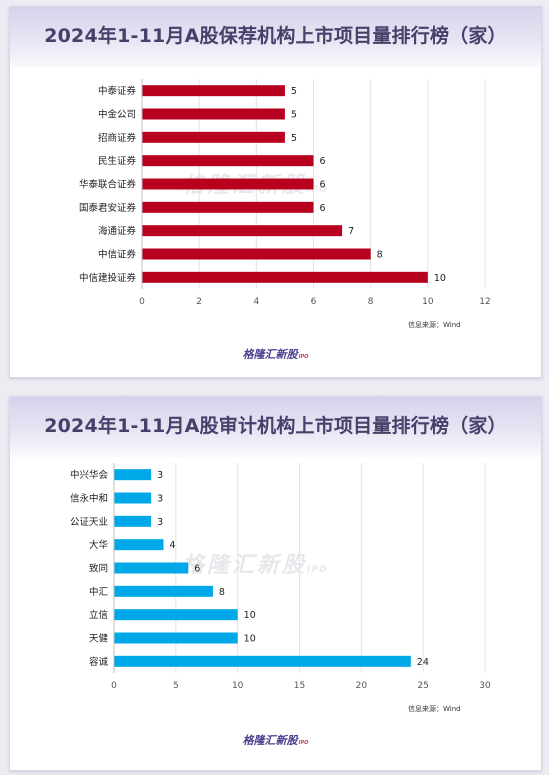 The width and height of the screenshot is (549, 775). What do you see at coordinates (422, 686) in the screenshot?
I see `x-tick-label: 25` at bounding box center [422, 686].